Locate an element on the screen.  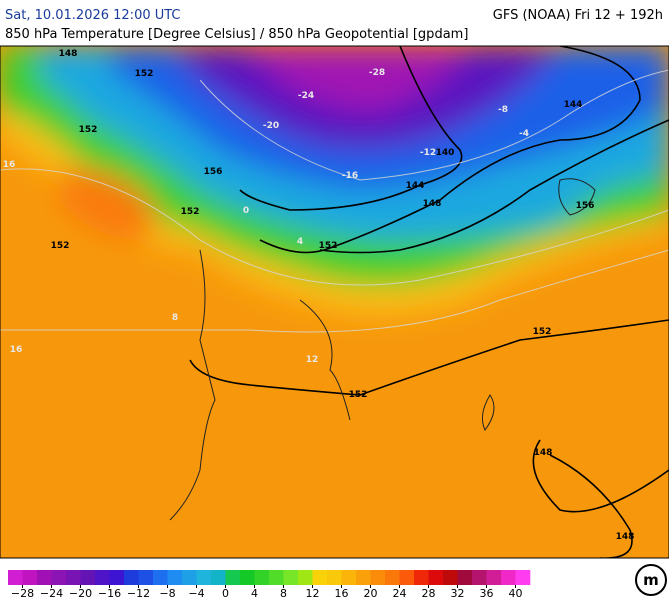
colorbar-tick-label: 28 is located at coordinates (429, 593).